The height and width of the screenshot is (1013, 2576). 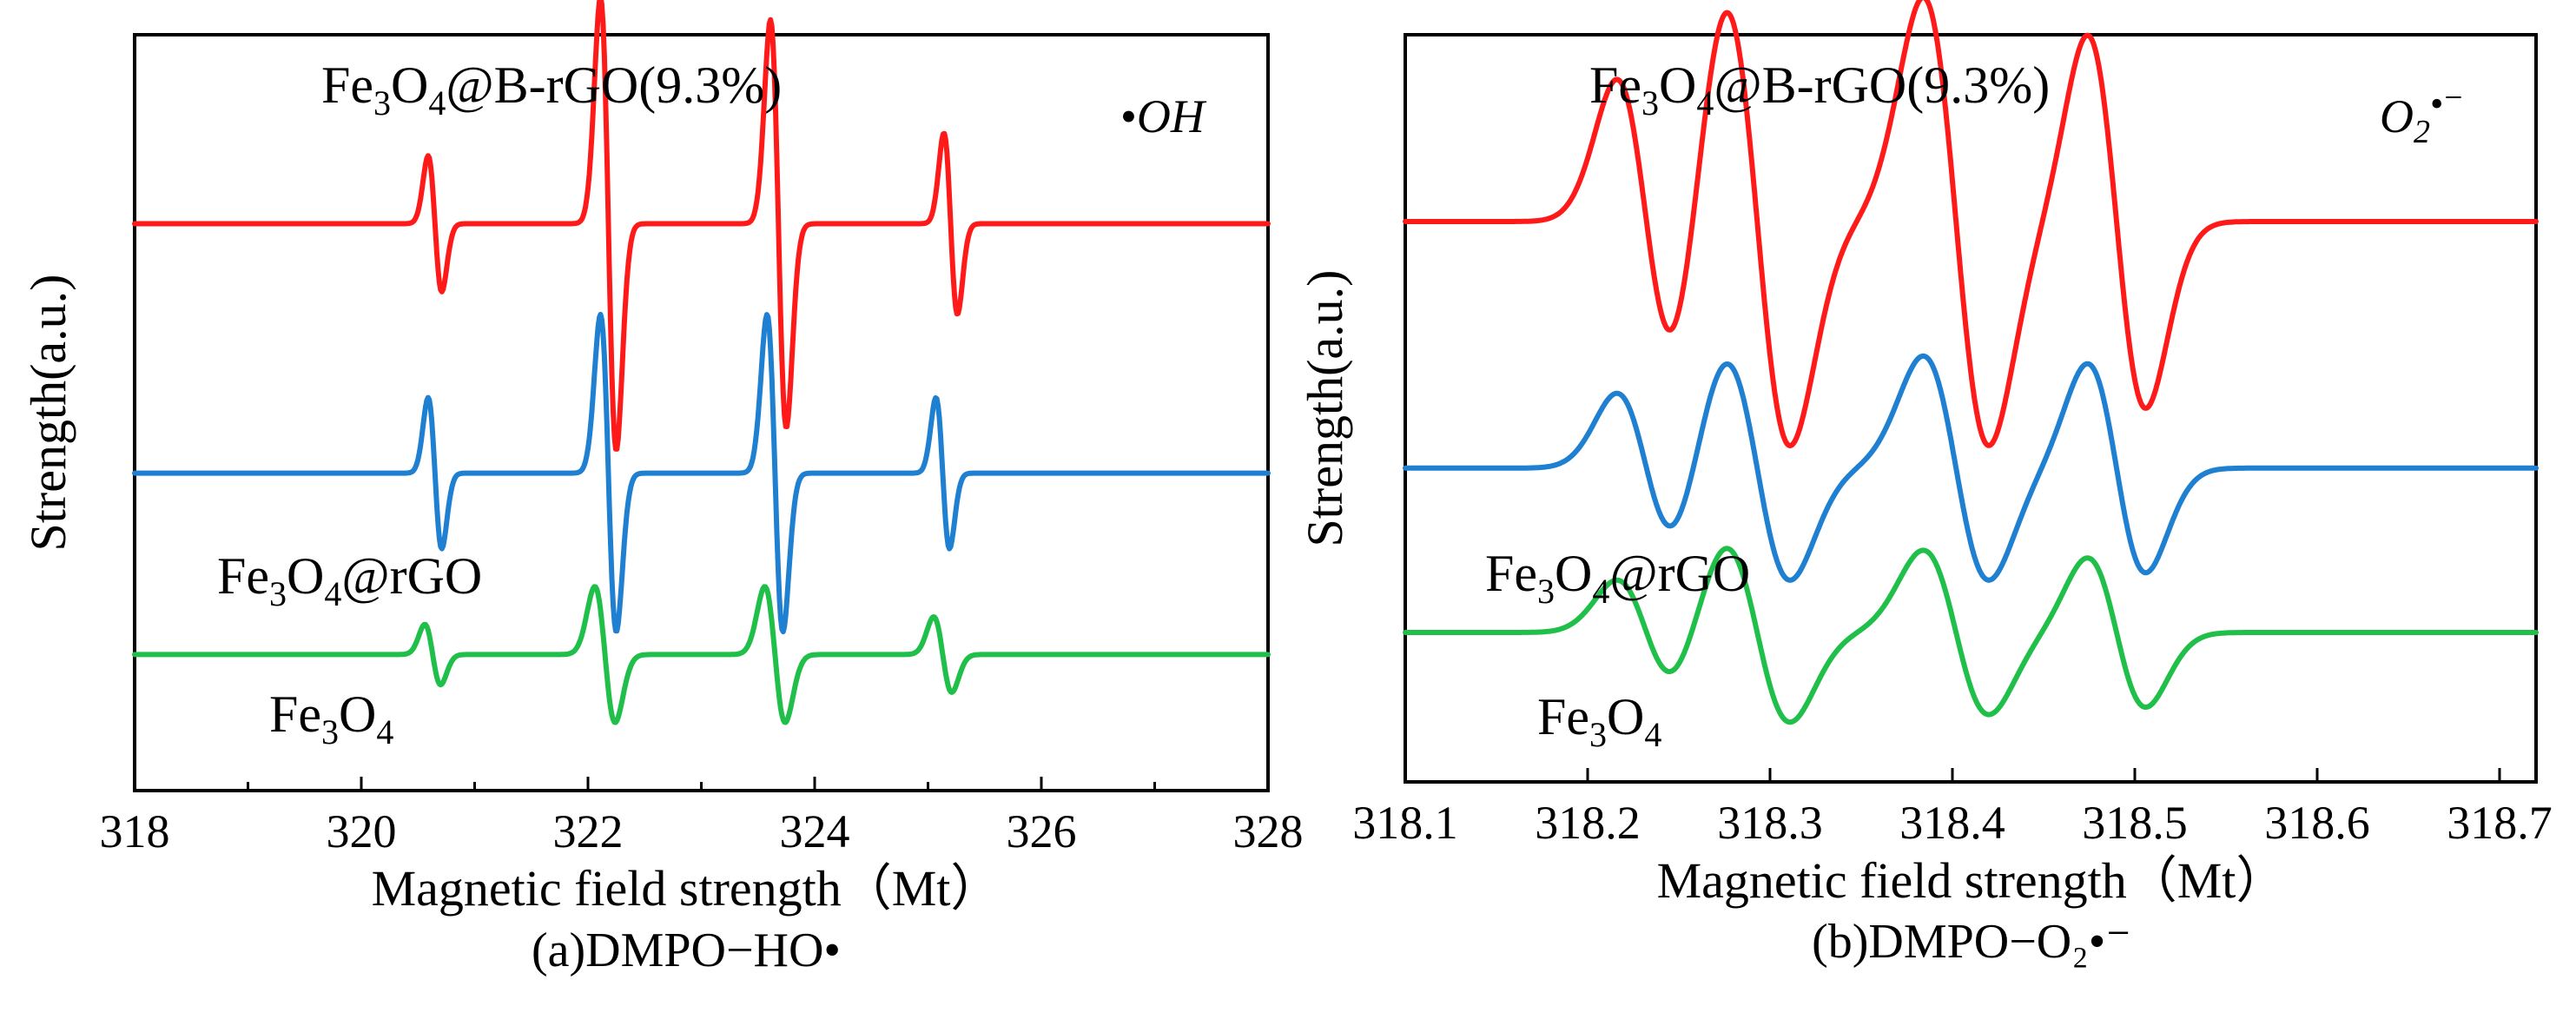 What do you see at coordinates (1820, 89) in the screenshot?
I see `panel-b-label-b-rgo: Fe3O4@B-rGO(9.3%)` at bounding box center [1820, 89].